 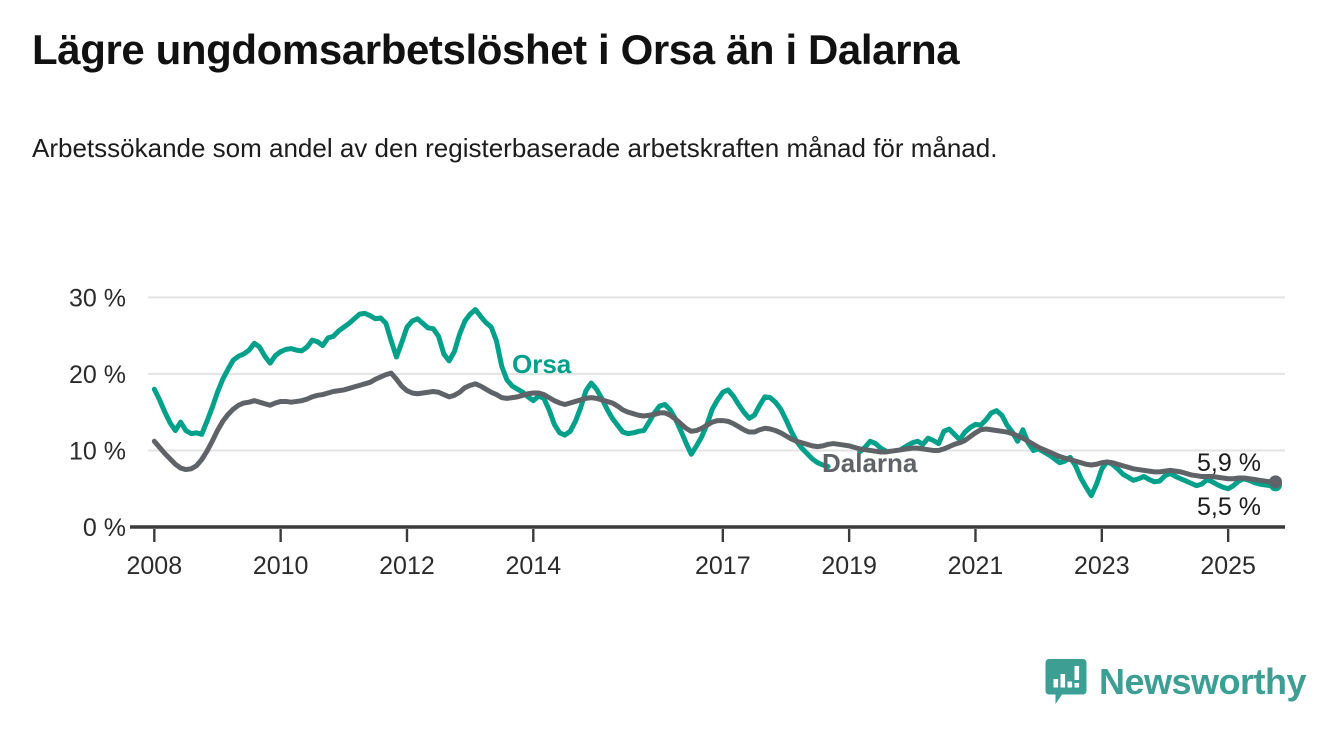 I want to click on series-label-dalarna: Dalarna, so click(x=870, y=463).